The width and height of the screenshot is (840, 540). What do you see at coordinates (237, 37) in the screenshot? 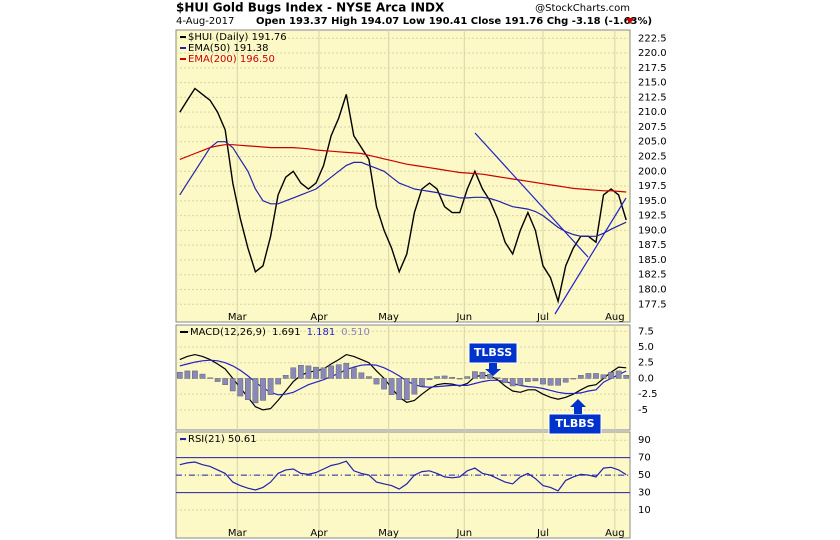
I see `legend-entry: $HUI (Daily) 191.76` at bounding box center [237, 37].